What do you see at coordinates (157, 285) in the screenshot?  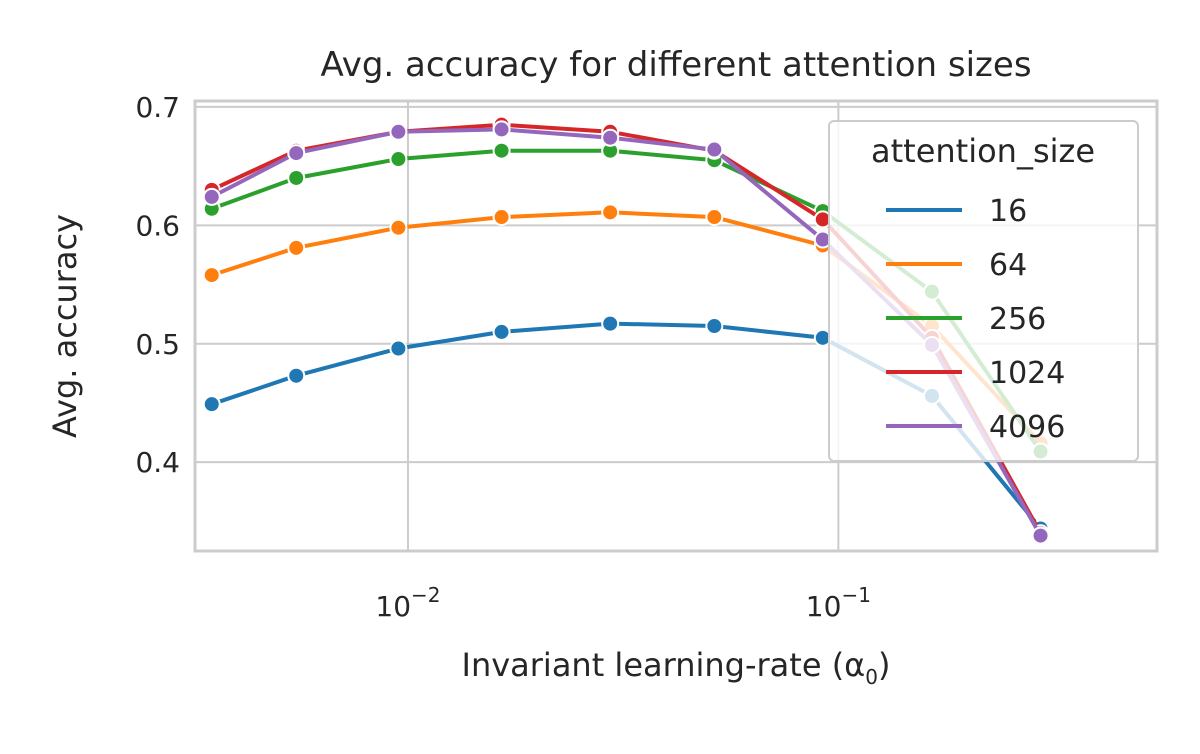 I see `y-ticks: 0.4 0.5 0.6 0.7` at bounding box center [157, 285].